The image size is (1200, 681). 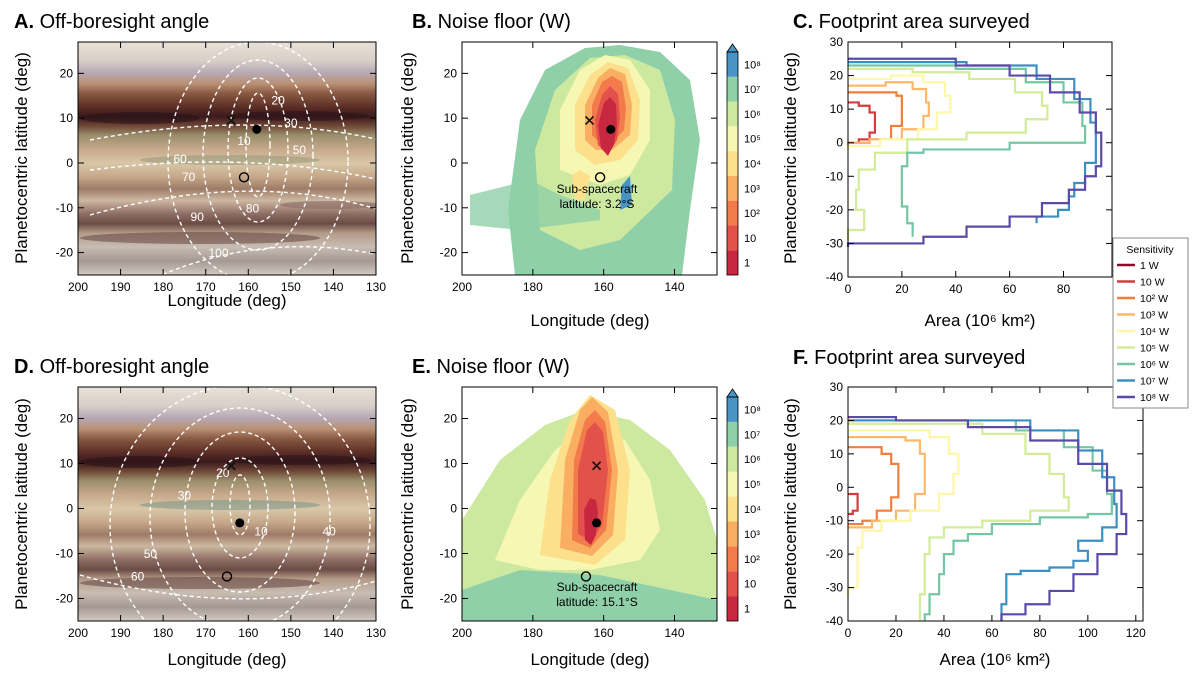 What do you see at coordinates (752, 165) in the screenshot?
I see `colorbar-tick-label: 10⁴` at bounding box center [752, 165].